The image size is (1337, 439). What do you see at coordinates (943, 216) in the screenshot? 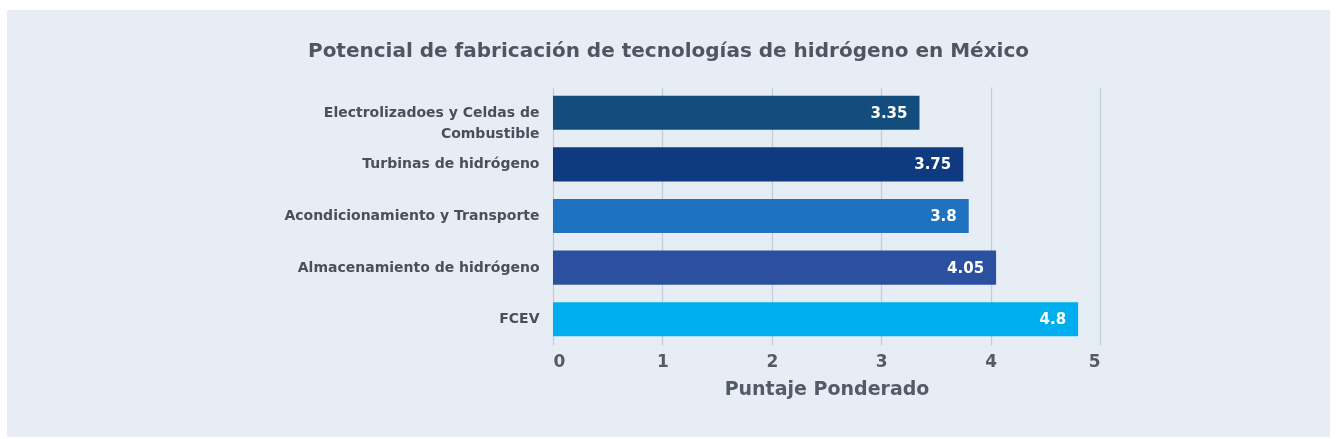
I see `data-label: 3.8` at bounding box center [943, 216].